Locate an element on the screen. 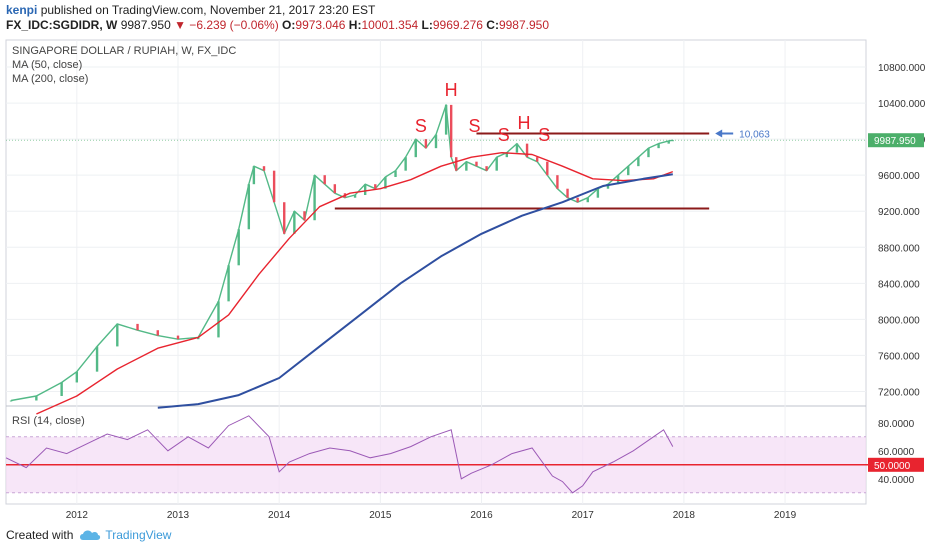  legend-ma50: MA (50, close) is located at coordinates (47, 65).